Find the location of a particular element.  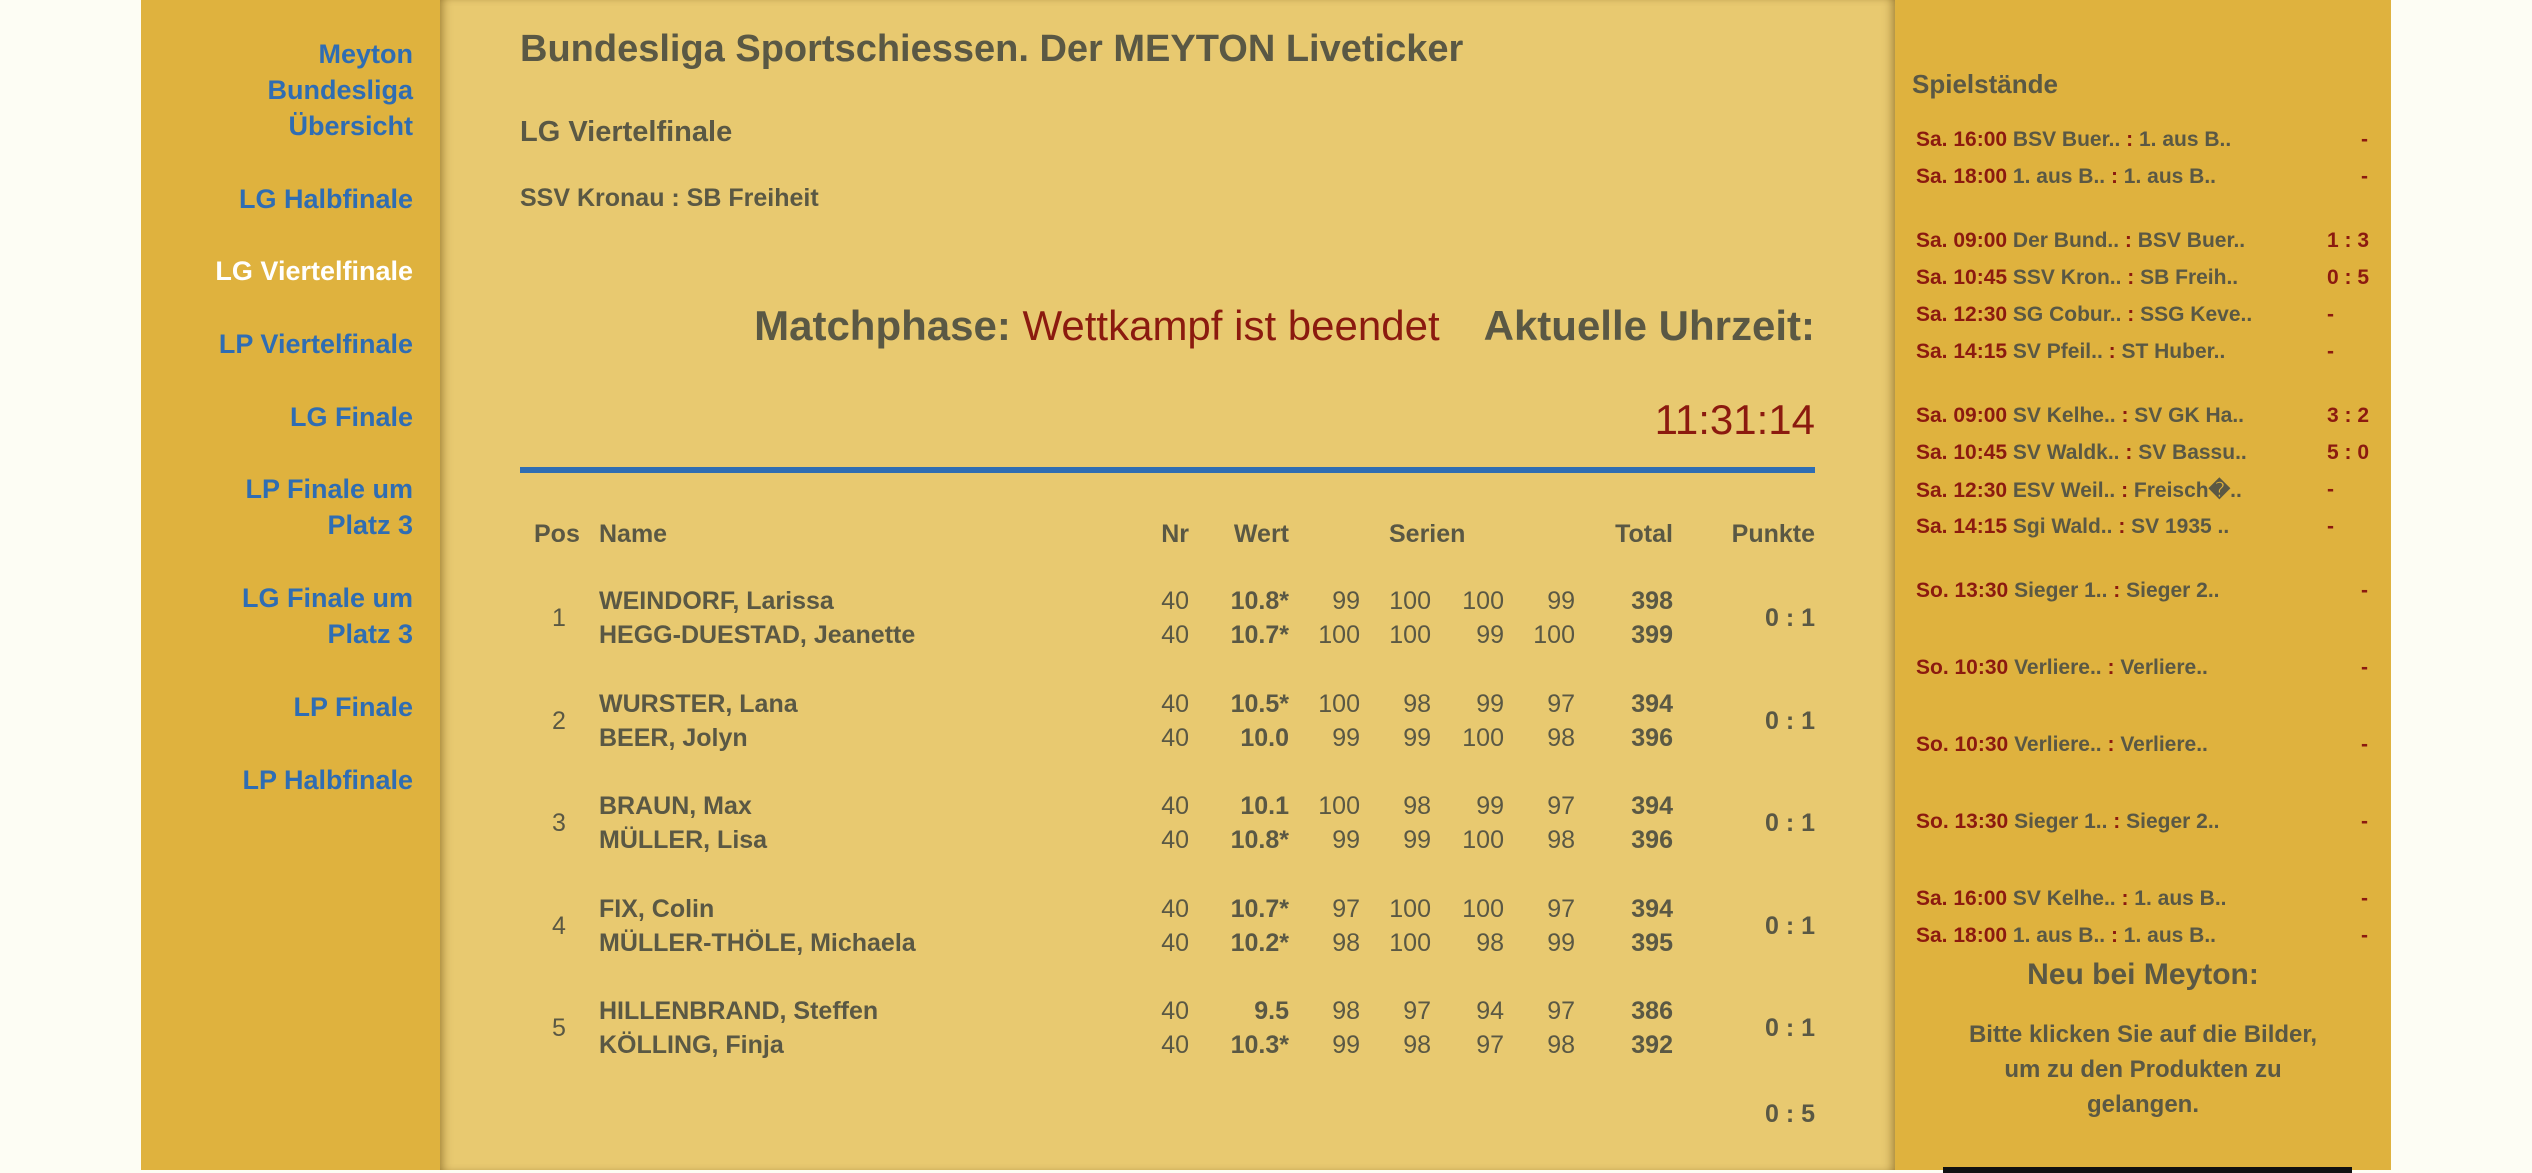

sidebar-item-lp-finale: LP Finale is located at coordinates (353, 707).